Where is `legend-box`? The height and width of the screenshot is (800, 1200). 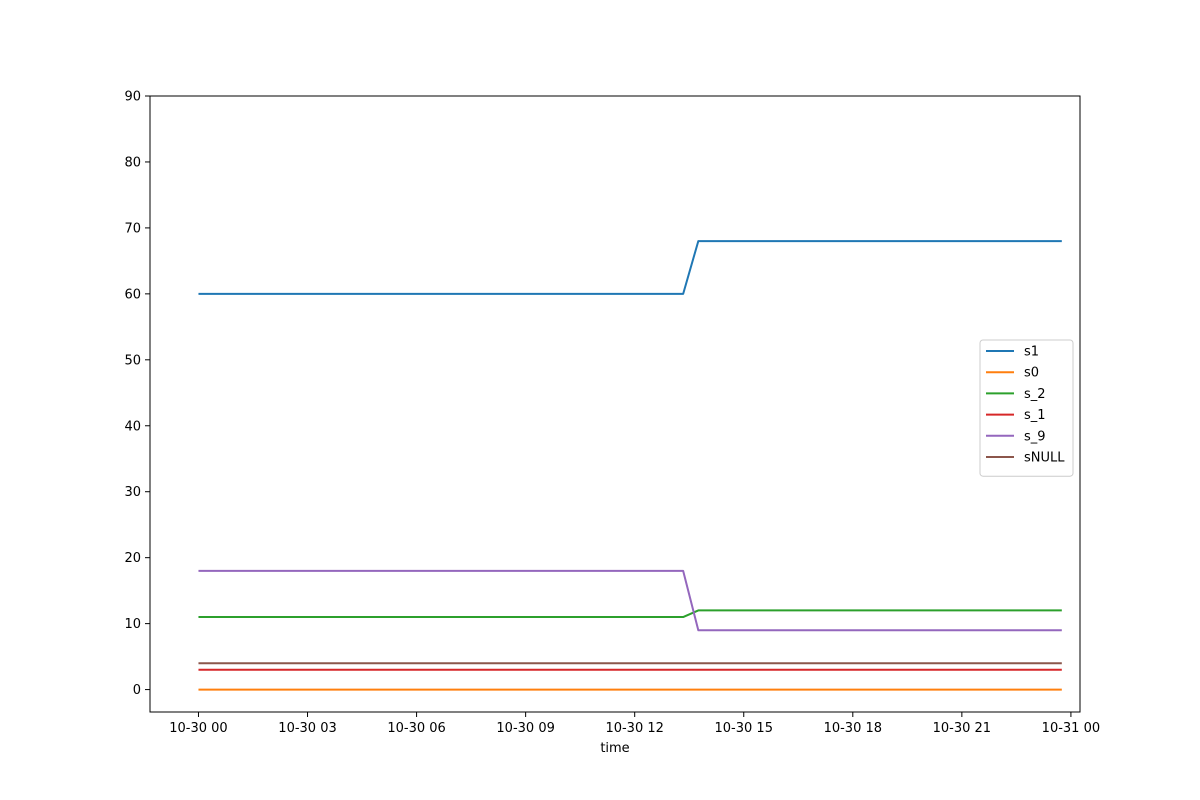
legend-box is located at coordinates (1026, 408).